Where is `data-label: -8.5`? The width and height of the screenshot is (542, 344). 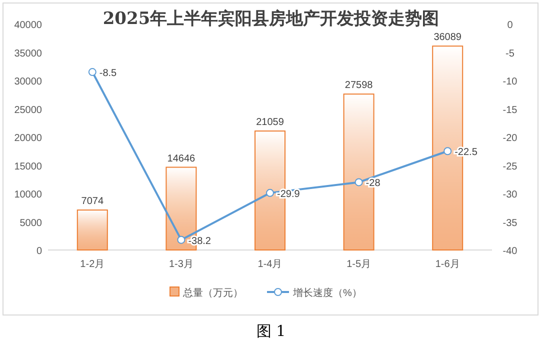
data-label: -8.5 is located at coordinates (108, 74).